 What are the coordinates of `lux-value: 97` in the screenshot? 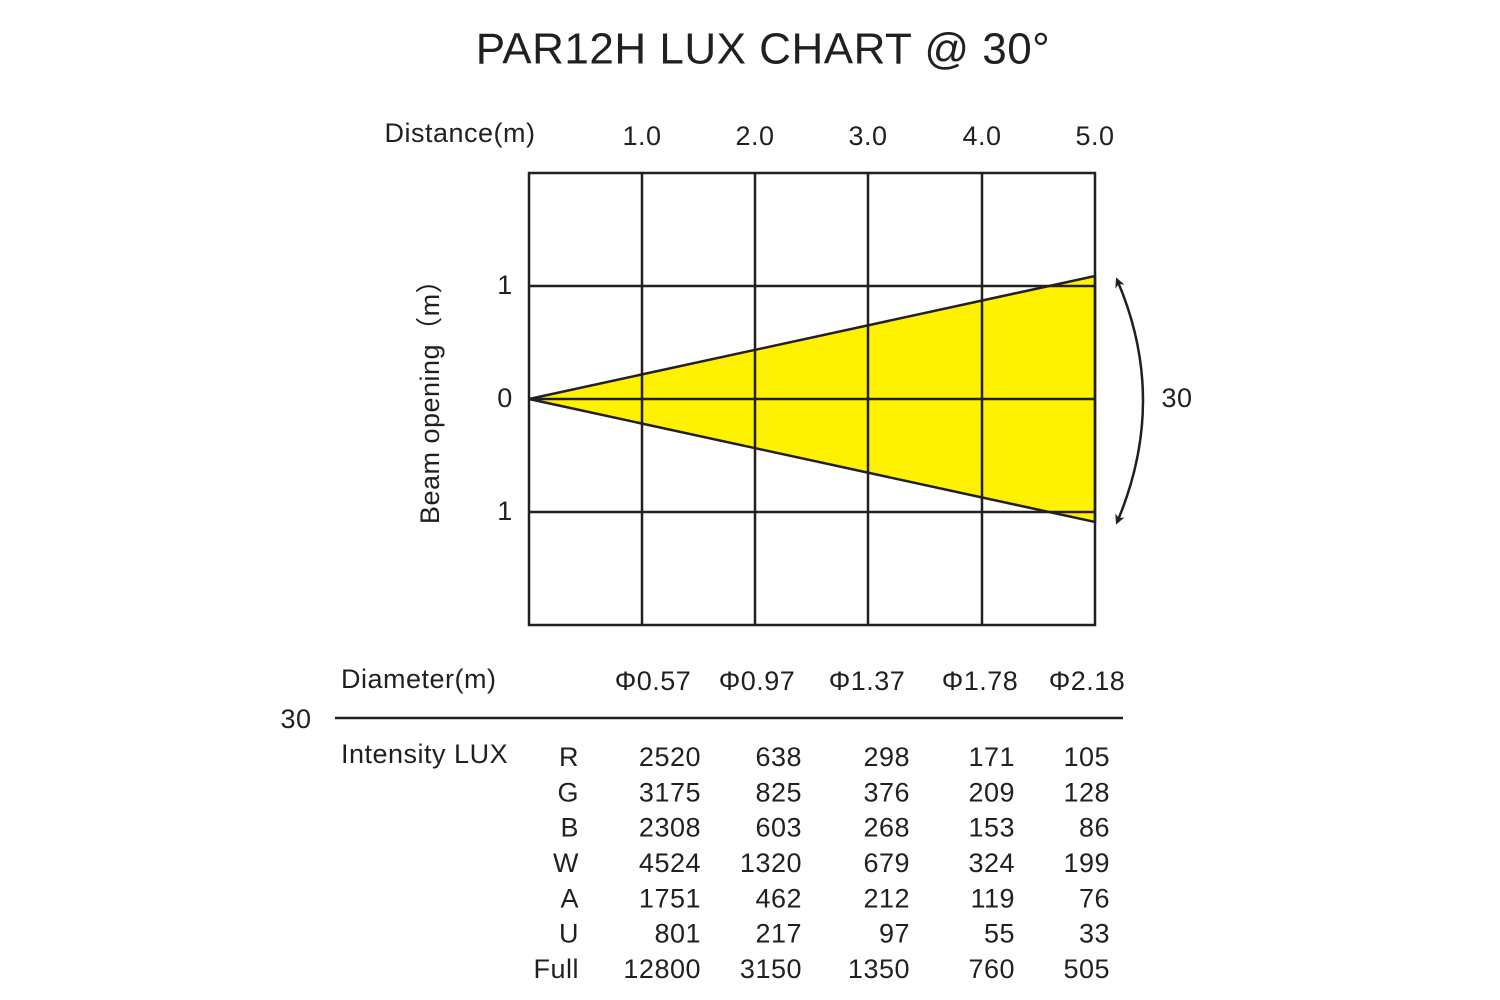 It's located at (894, 934).